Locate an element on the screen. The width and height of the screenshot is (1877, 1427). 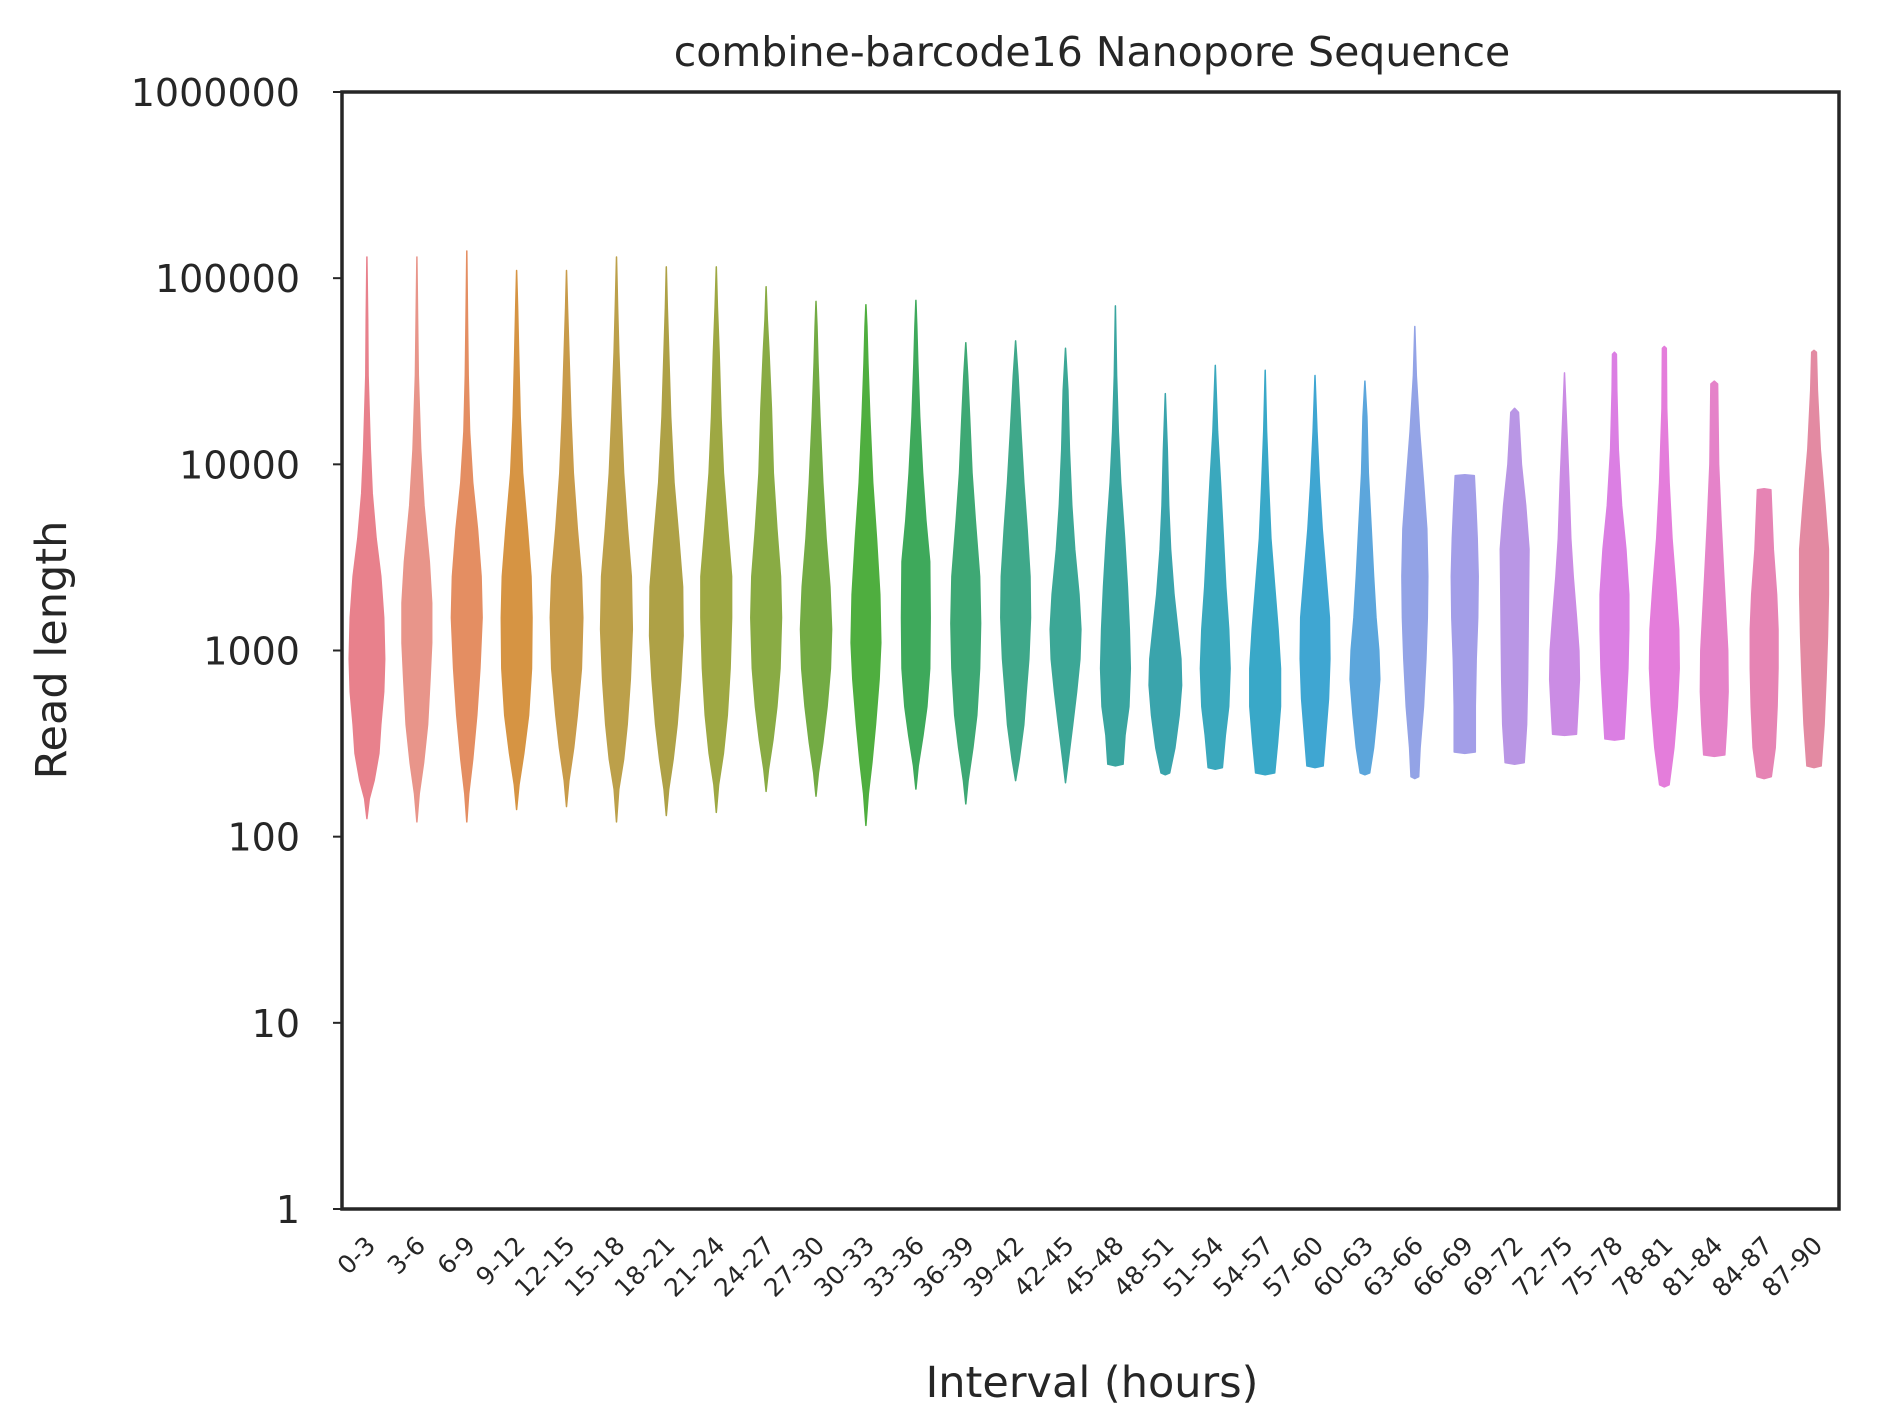
y-axis-ticks: 1 10 100 1000 10000 100000 1000000 is located at coordinates (236, 651).